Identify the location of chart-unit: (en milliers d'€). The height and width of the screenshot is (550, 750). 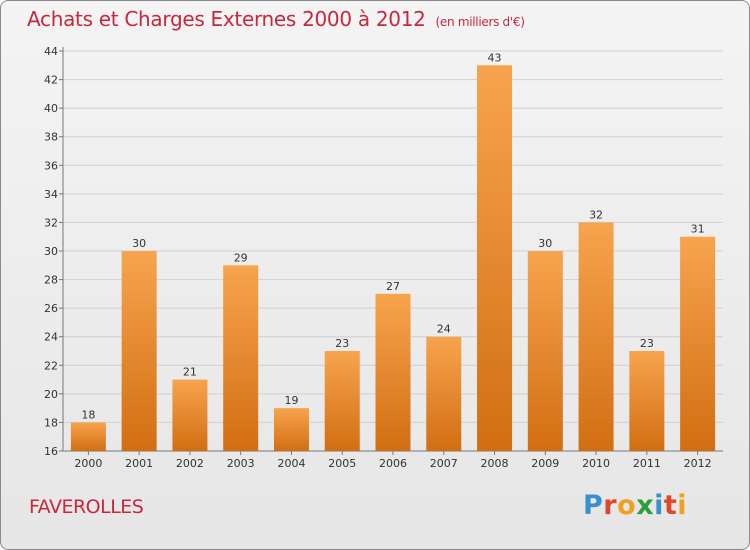
(480, 22).